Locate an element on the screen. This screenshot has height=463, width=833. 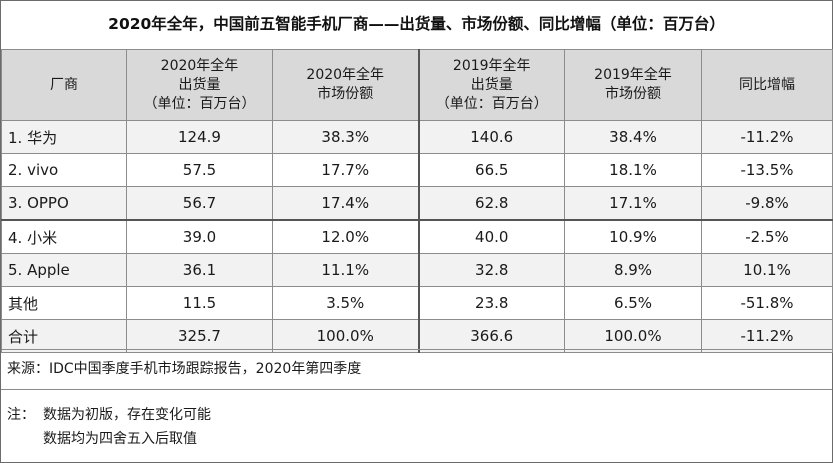
share-2020-cell: 3.5% is located at coordinates (345, 303).